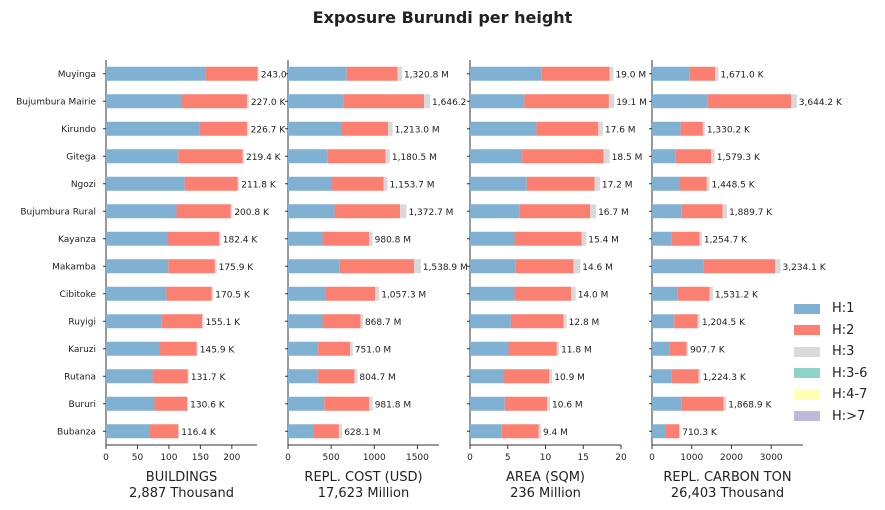 This screenshot has width=885, height=510. Describe the element at coordinates (737, 295) in the screenshot. I see `data-label: 1,531.2 K` at that location.